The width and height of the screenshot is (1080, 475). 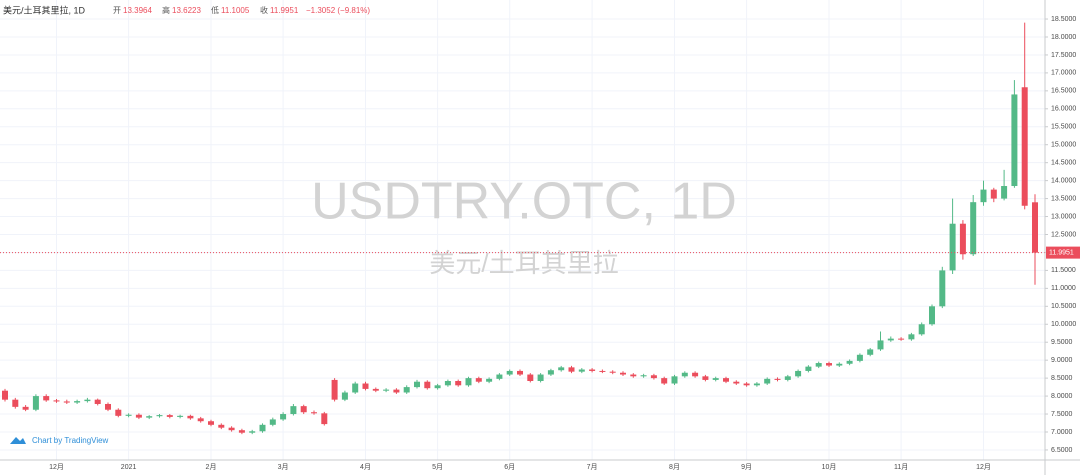 I want to click on y-tick-label: 12.5000, so click(x=1063, y=234).